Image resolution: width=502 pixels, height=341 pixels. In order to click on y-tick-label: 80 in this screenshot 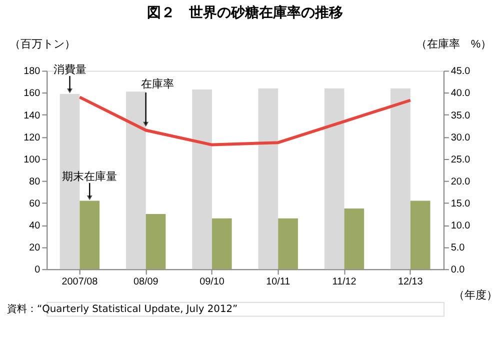, I will do `click(35, 182)`.